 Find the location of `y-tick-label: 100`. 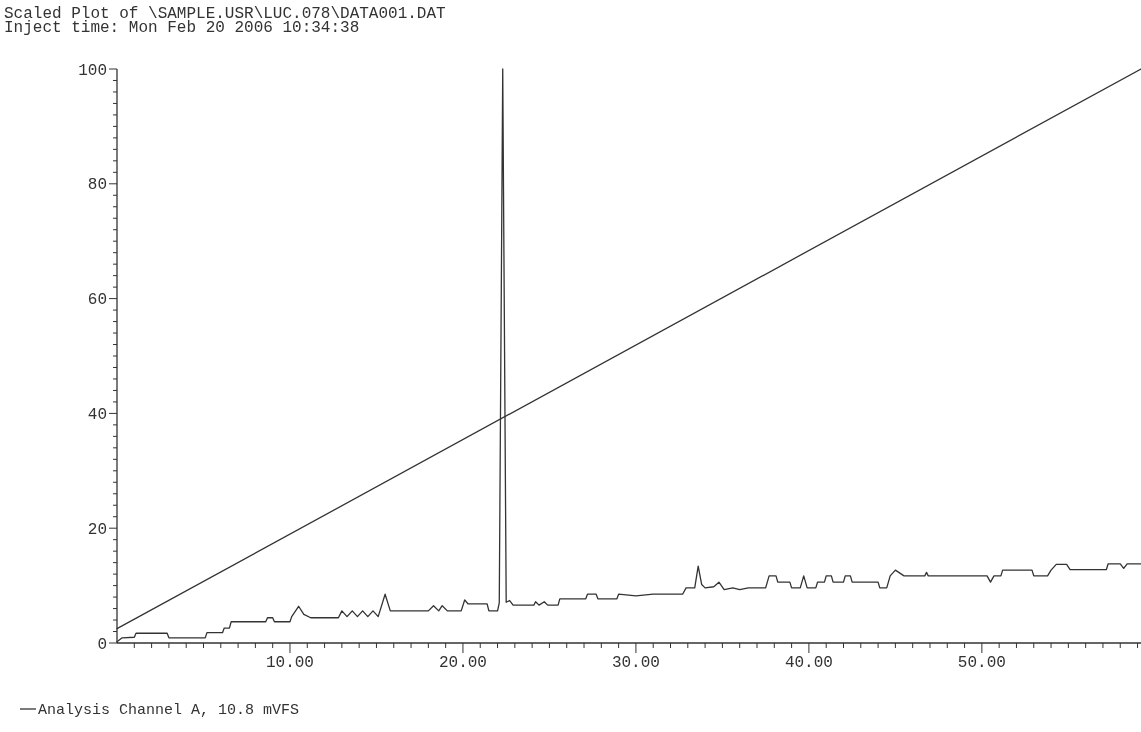

y-tick-label: 100 is located at coordinates (92, 70).